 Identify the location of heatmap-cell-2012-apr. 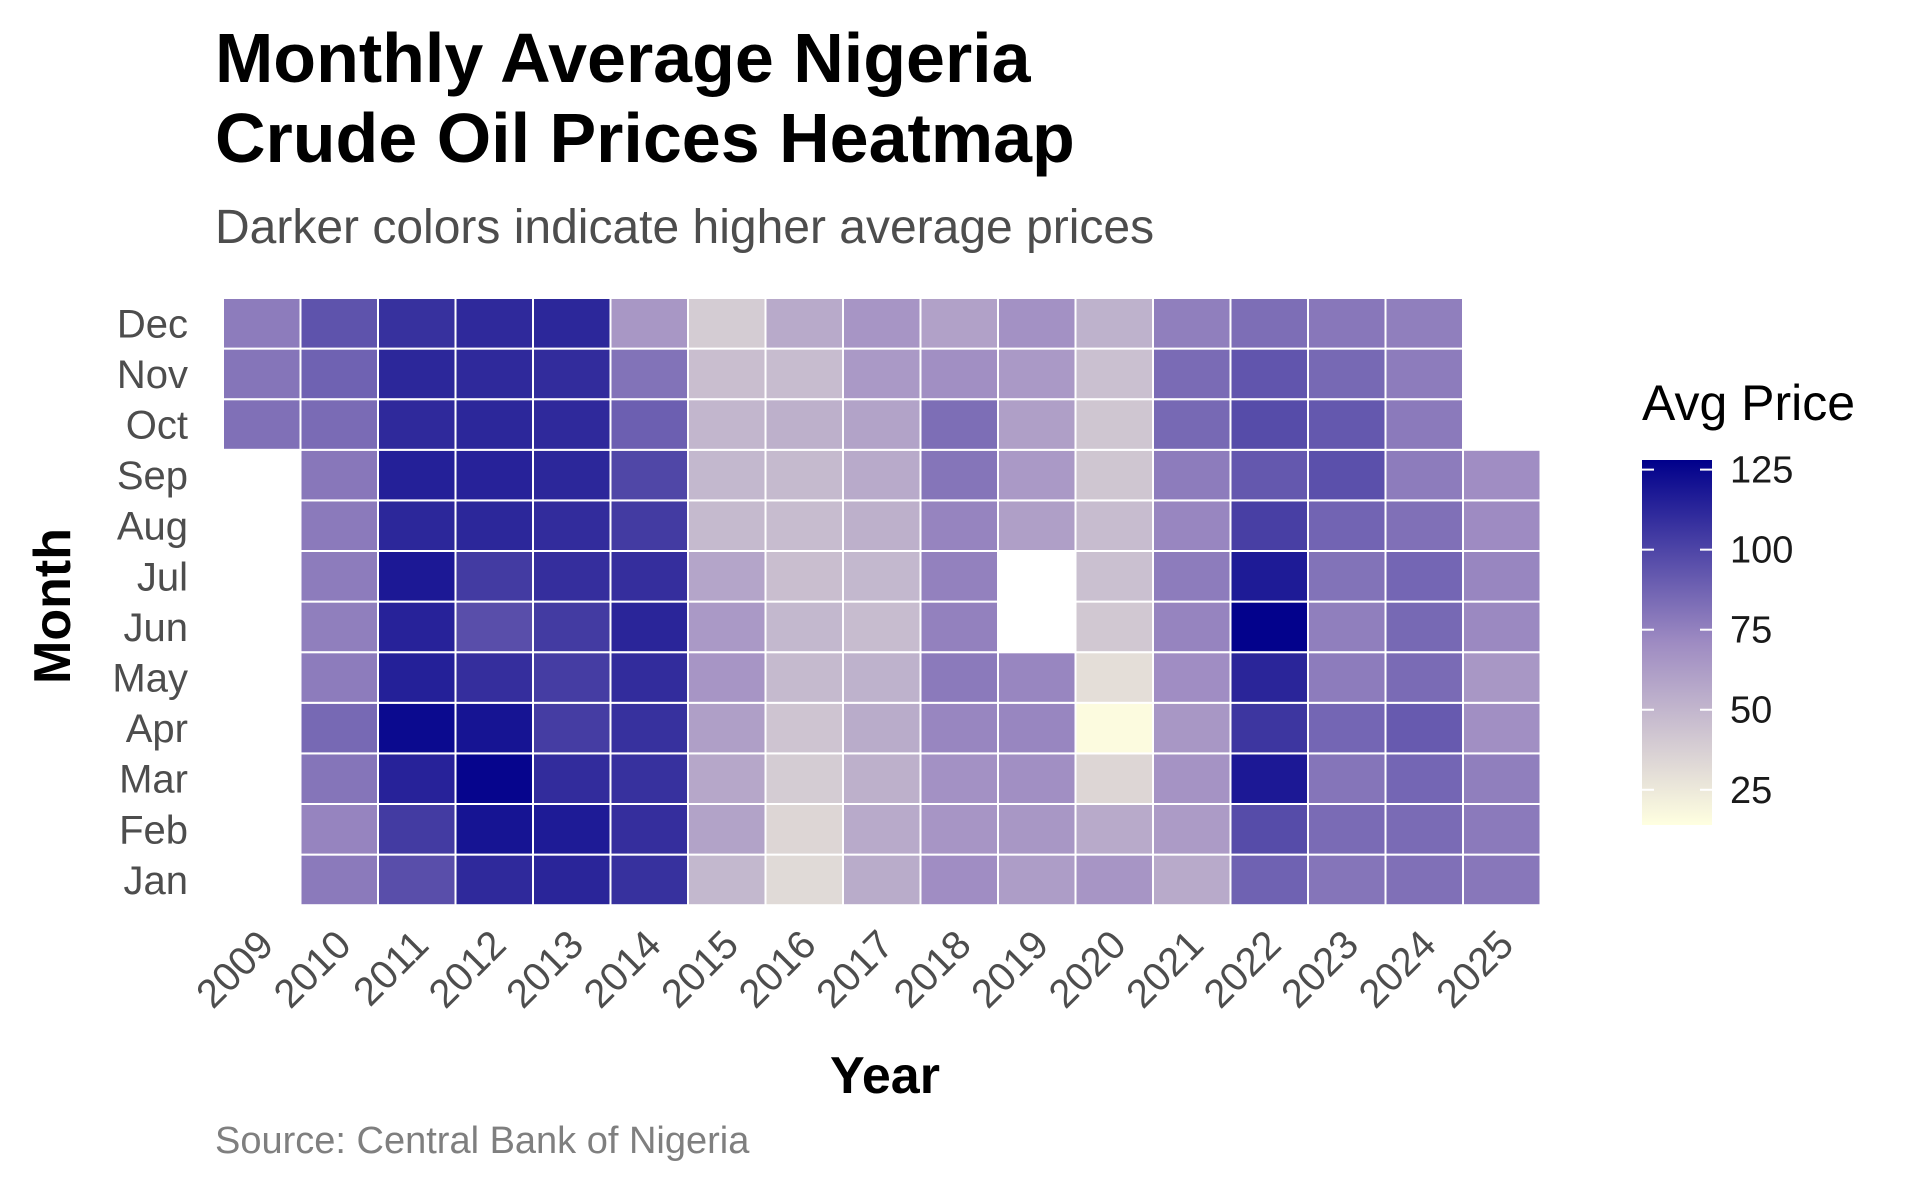
(494, 728).